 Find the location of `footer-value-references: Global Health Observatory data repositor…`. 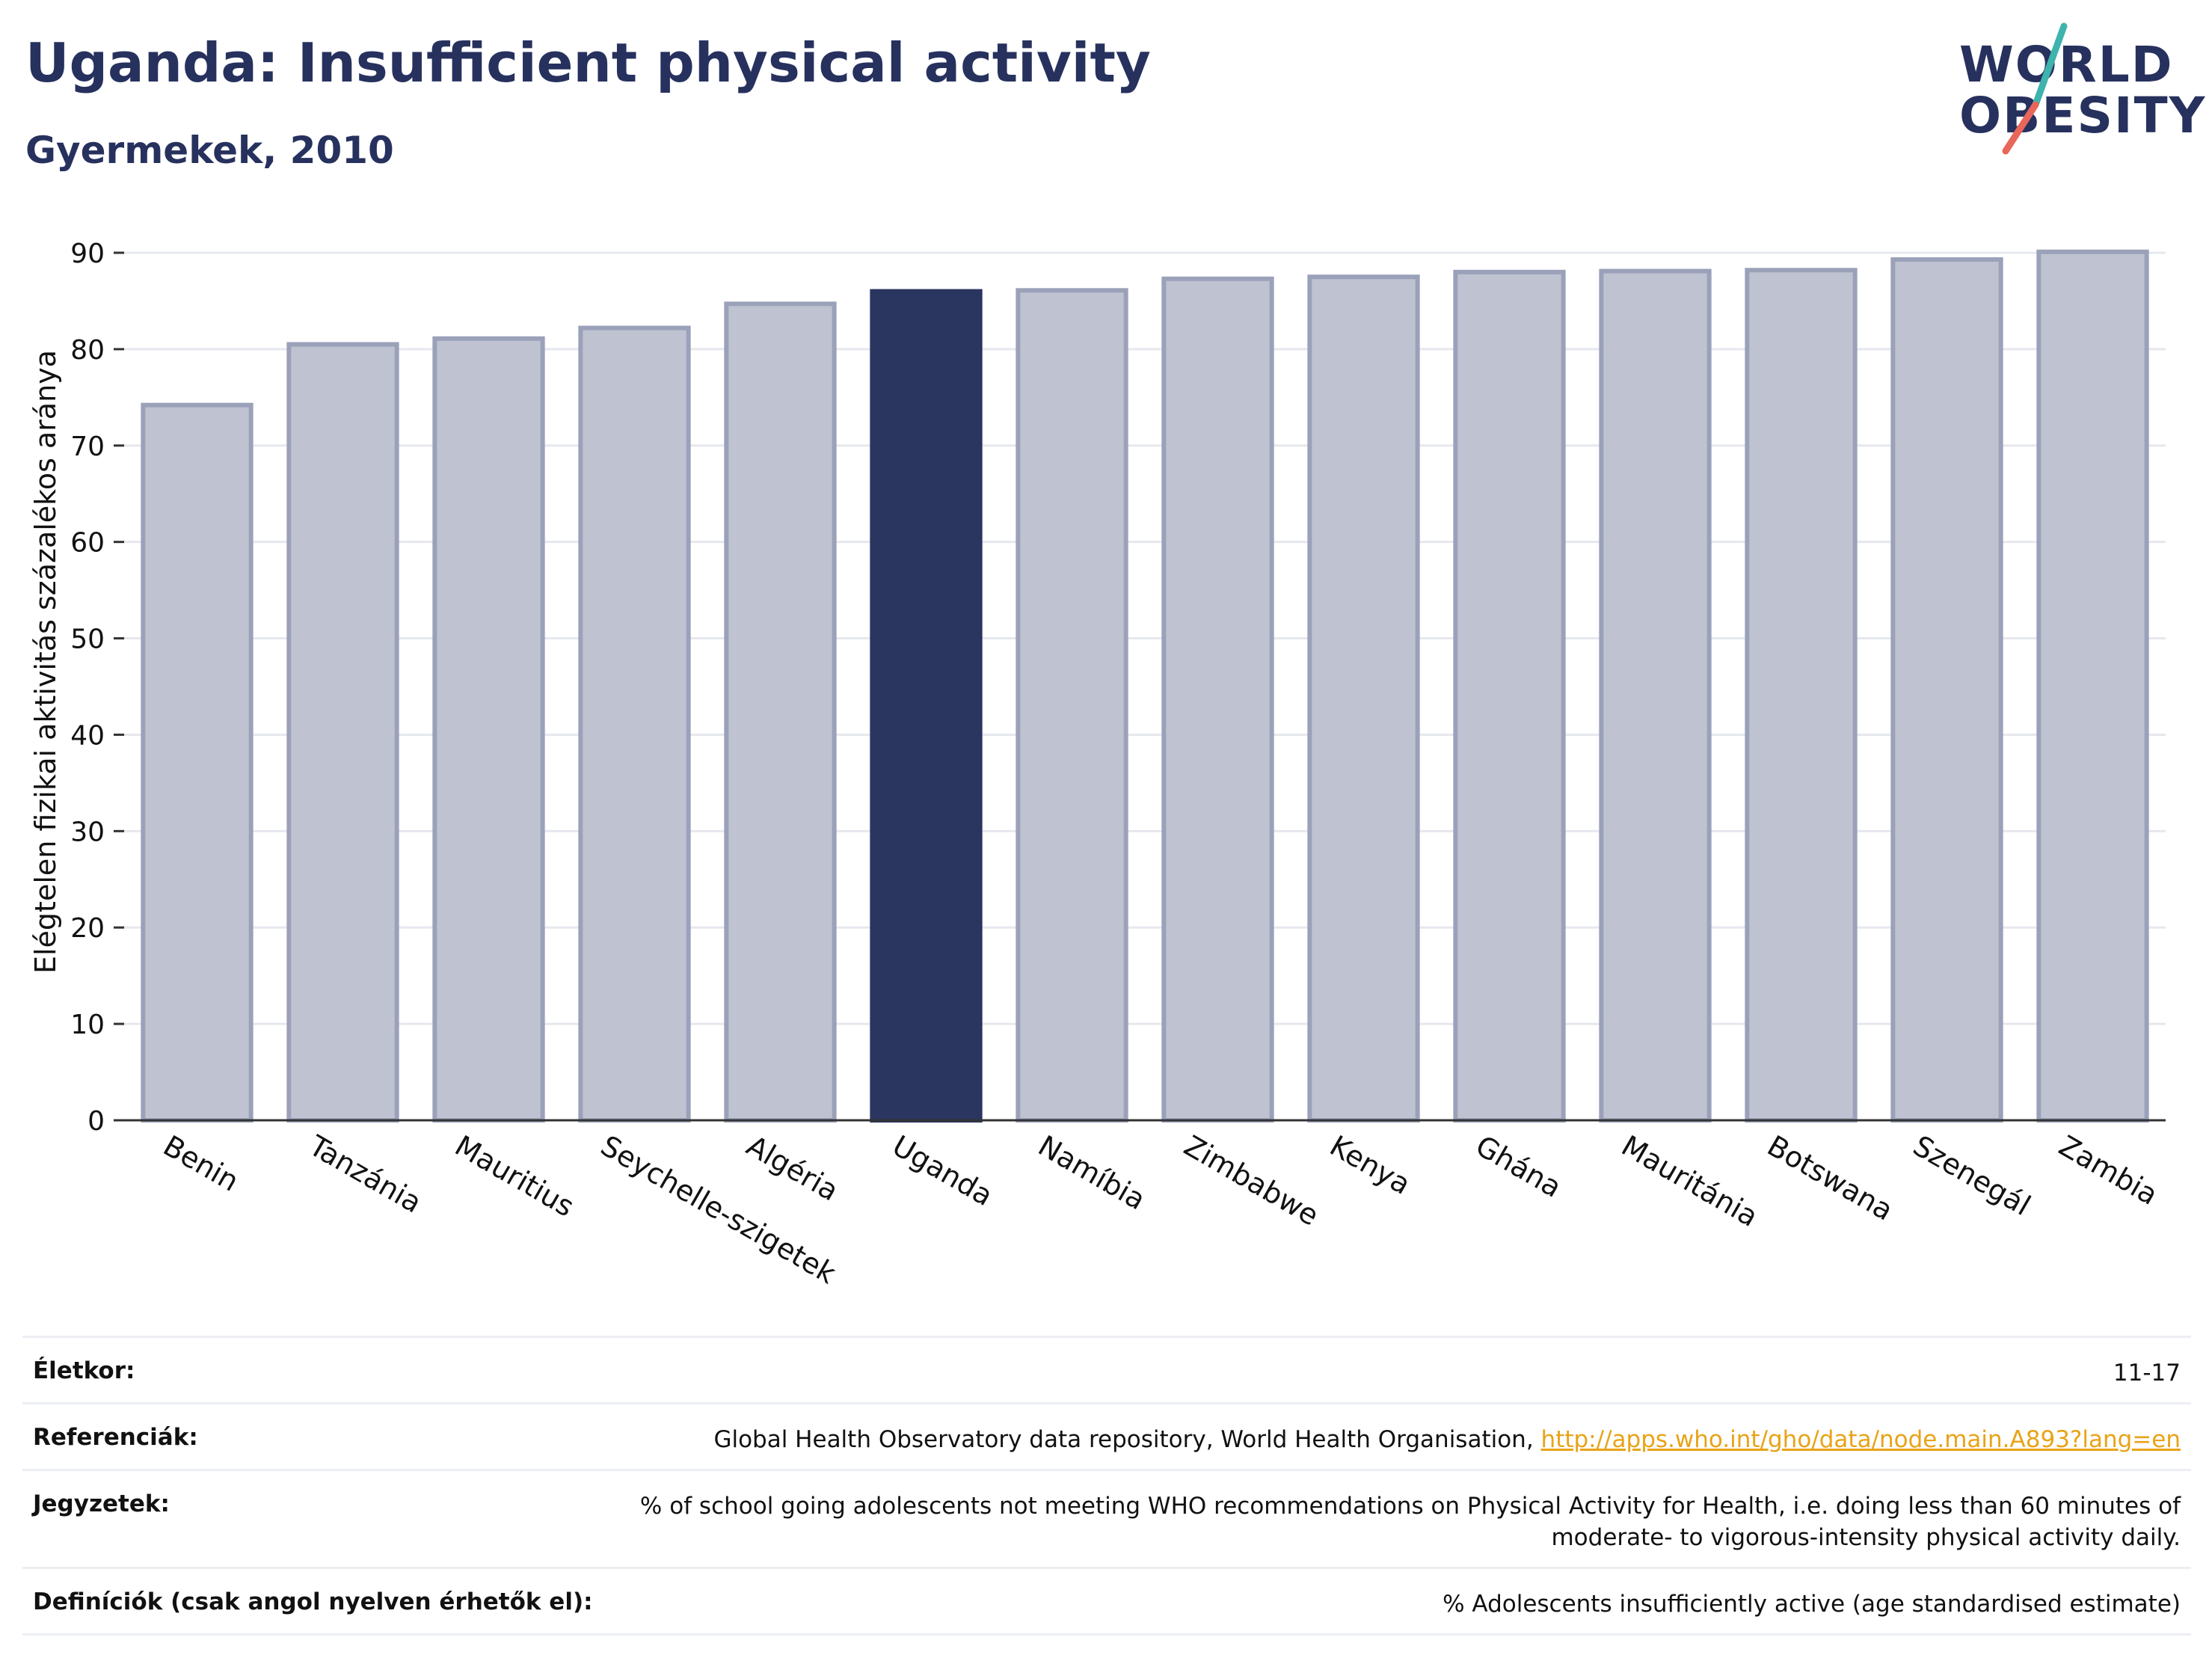

footer-value-references: Global Health Observatory data repositor… is located at coordinates (1447, 1439).